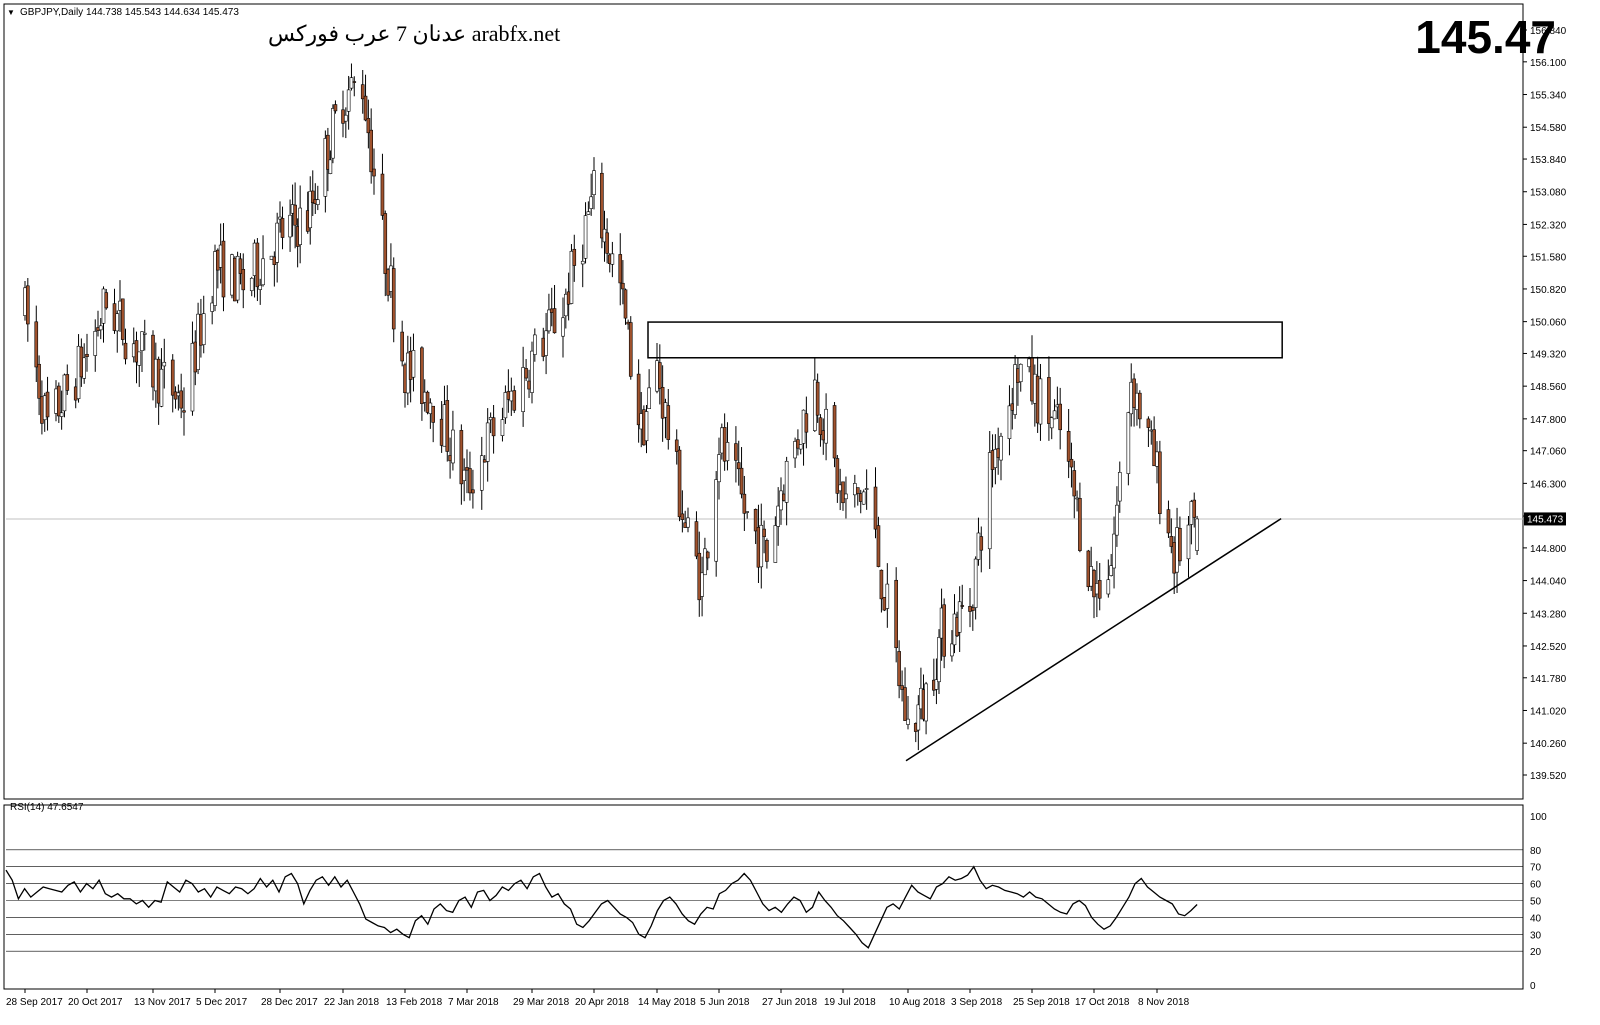 This screenshot has width=1600, height=1025. I want to click on resistance-zone-box, so click(965, 340).